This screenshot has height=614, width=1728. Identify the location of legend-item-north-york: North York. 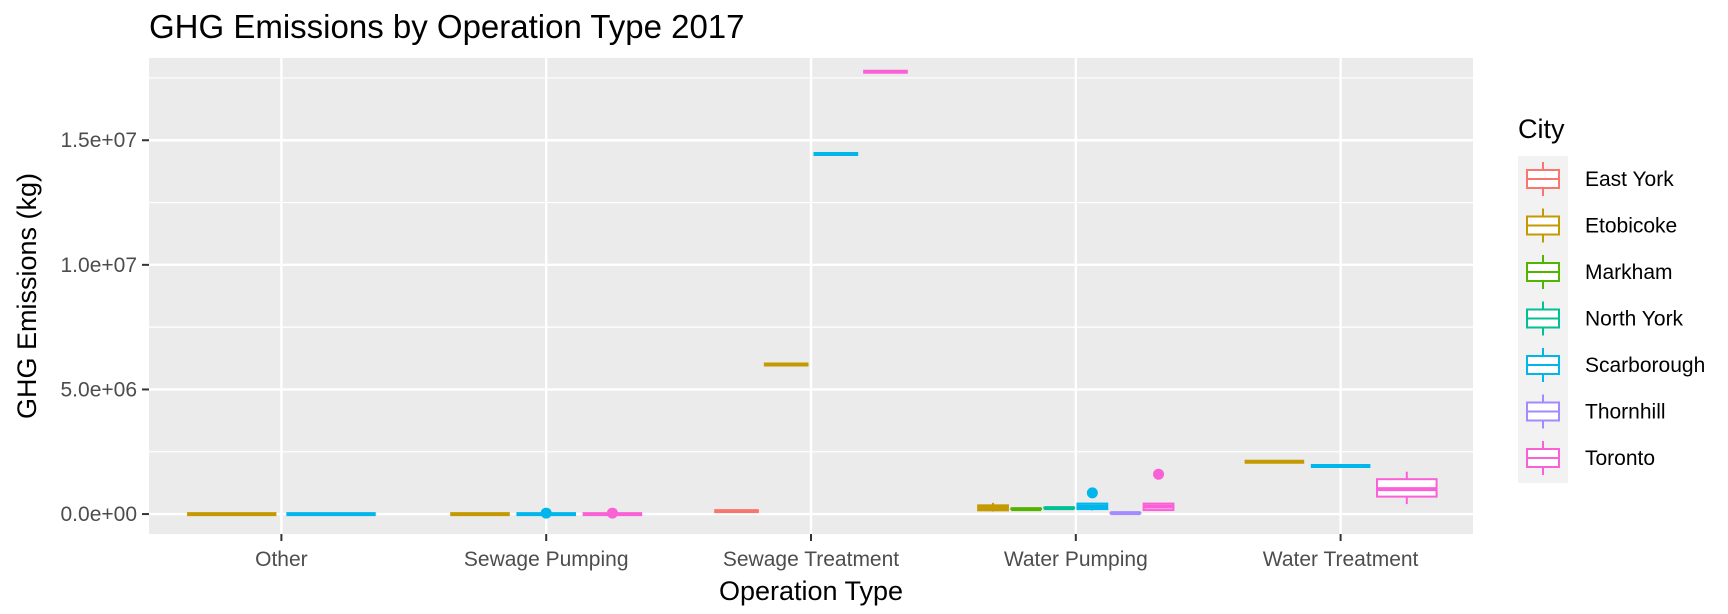
(1605, 318).